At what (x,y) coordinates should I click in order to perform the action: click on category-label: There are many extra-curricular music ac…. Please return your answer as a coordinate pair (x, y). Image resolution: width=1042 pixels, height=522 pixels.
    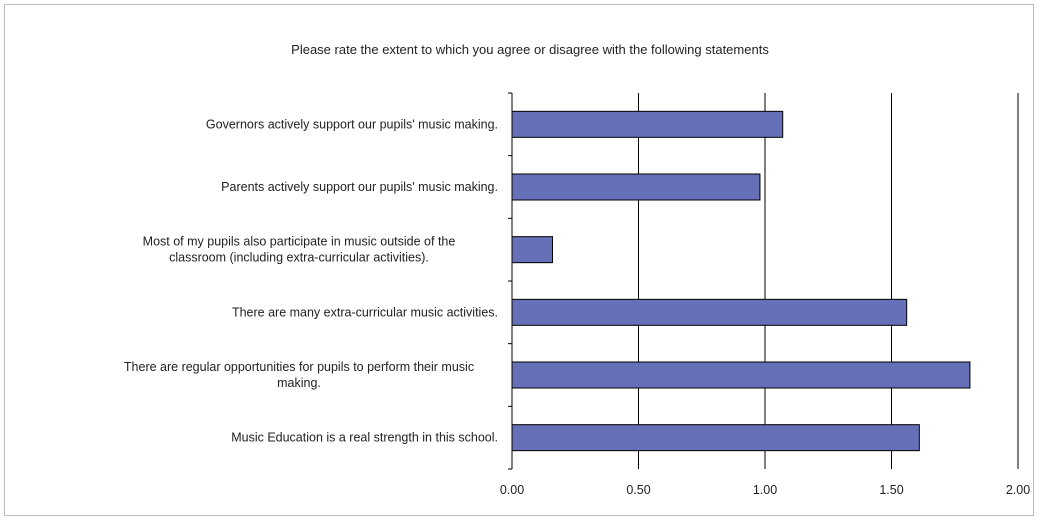
    Looking at the image, I should click on (365, 312).